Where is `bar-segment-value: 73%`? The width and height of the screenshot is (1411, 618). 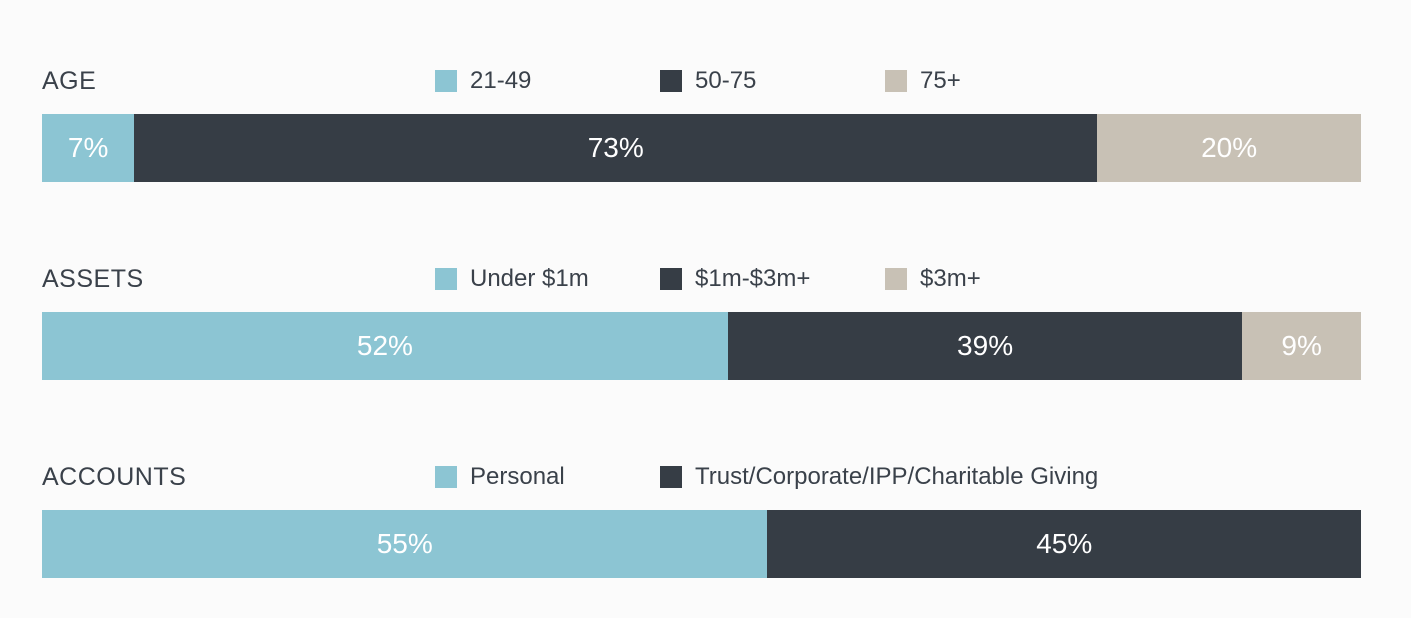 bar-segment-value: 73% is located at coordinates (615, 147).